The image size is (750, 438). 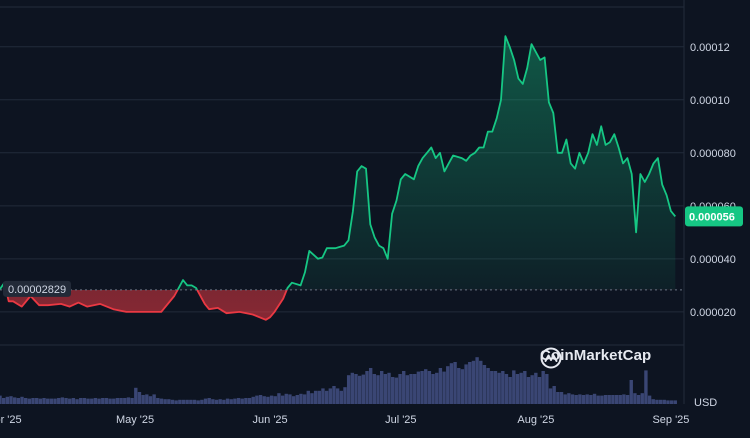 I want to click on coinmarketcap-icon, so click(x=551, y=358).